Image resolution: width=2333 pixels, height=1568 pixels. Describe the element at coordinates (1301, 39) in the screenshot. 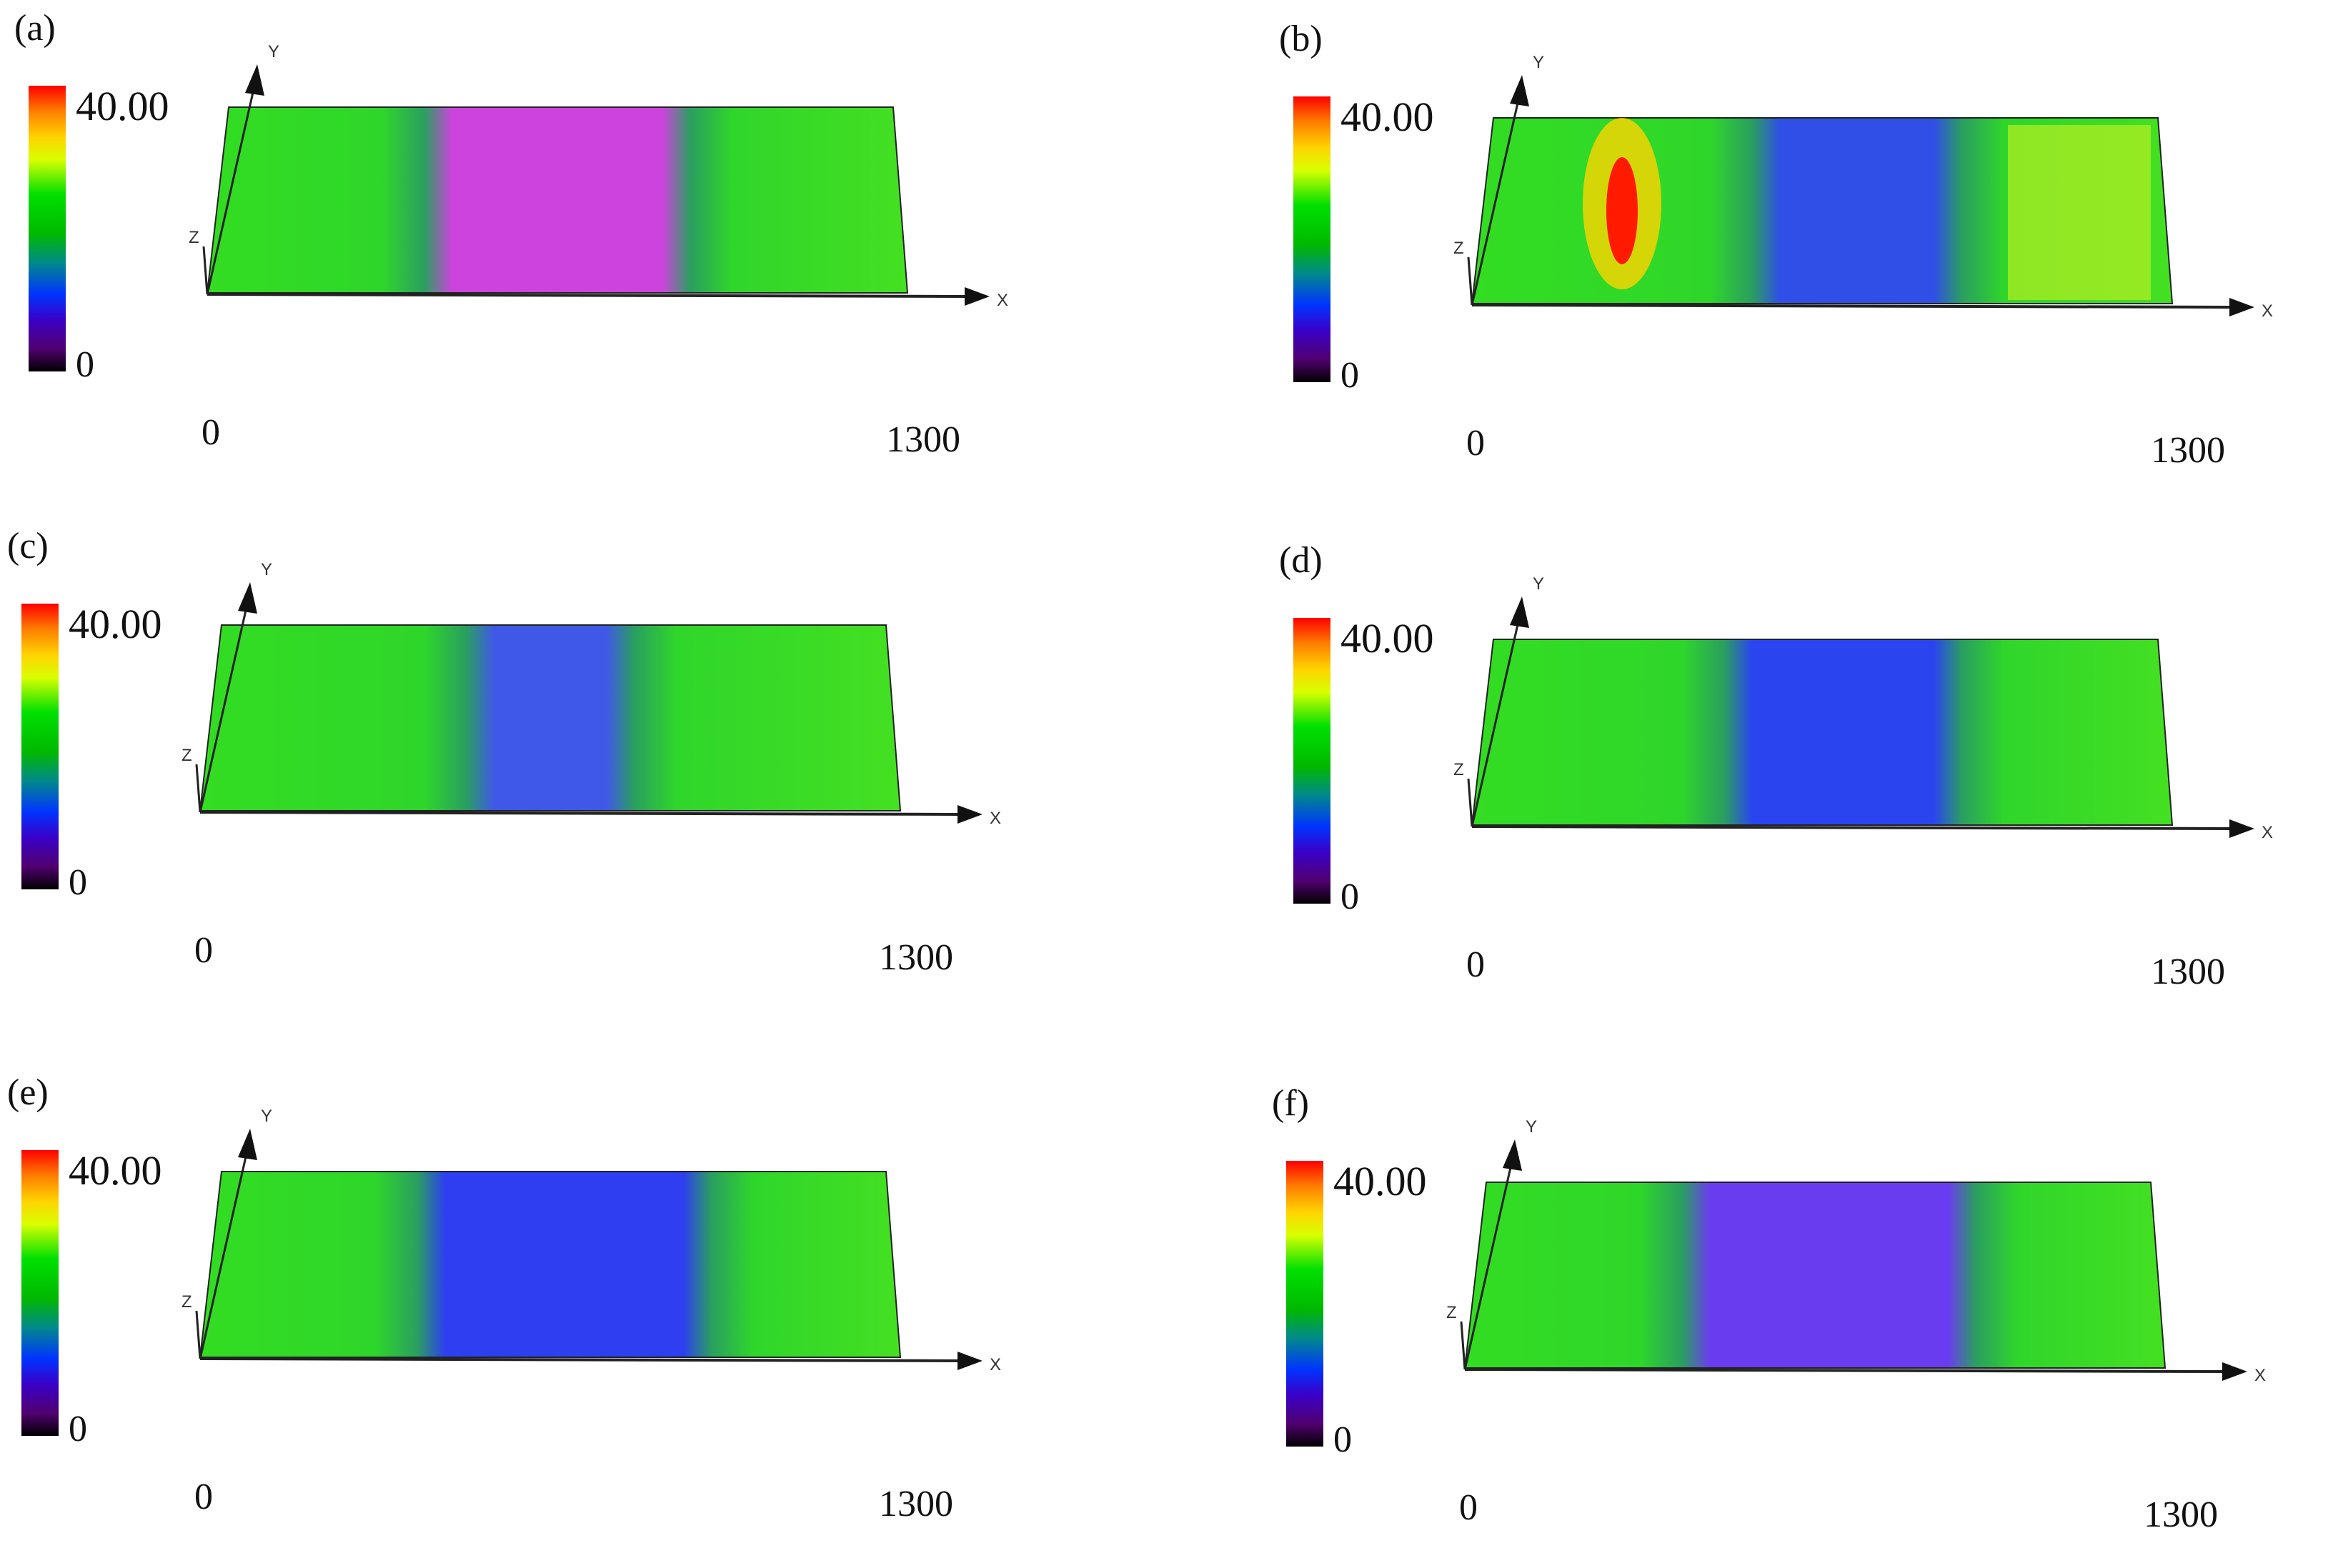

I see `panel-label: (b)` at that location.